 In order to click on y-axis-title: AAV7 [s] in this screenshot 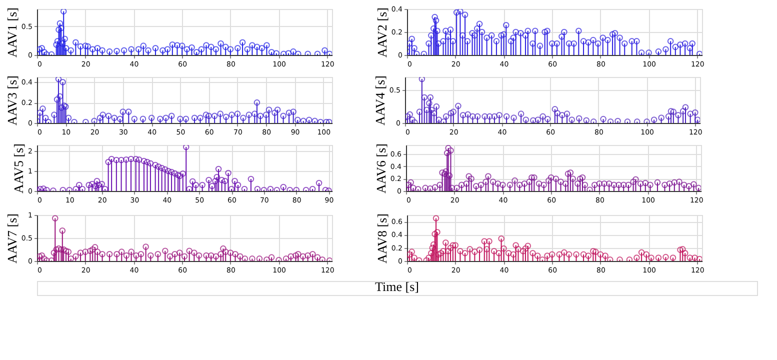, I will do `click(12, 239)`.